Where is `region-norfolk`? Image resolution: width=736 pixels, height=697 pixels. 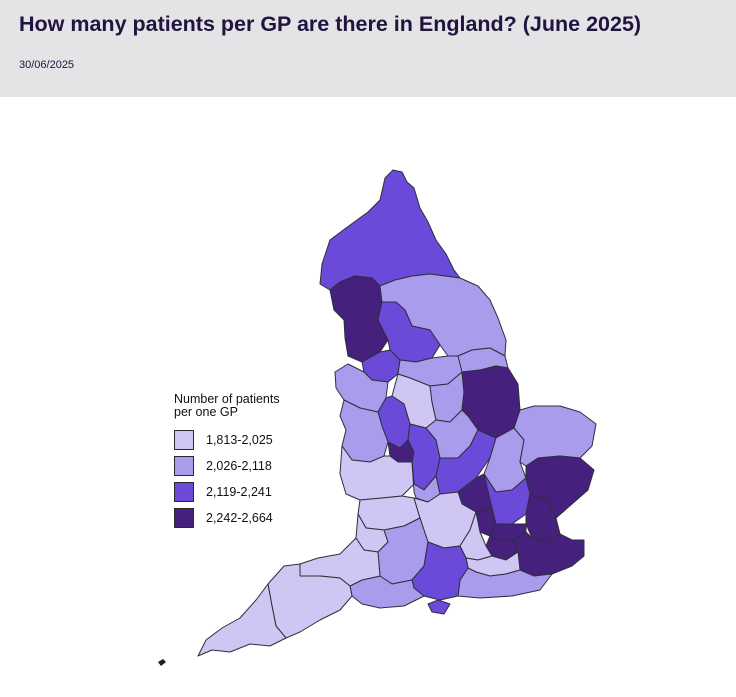
region-norfolk is located at coordinates (555, 436).